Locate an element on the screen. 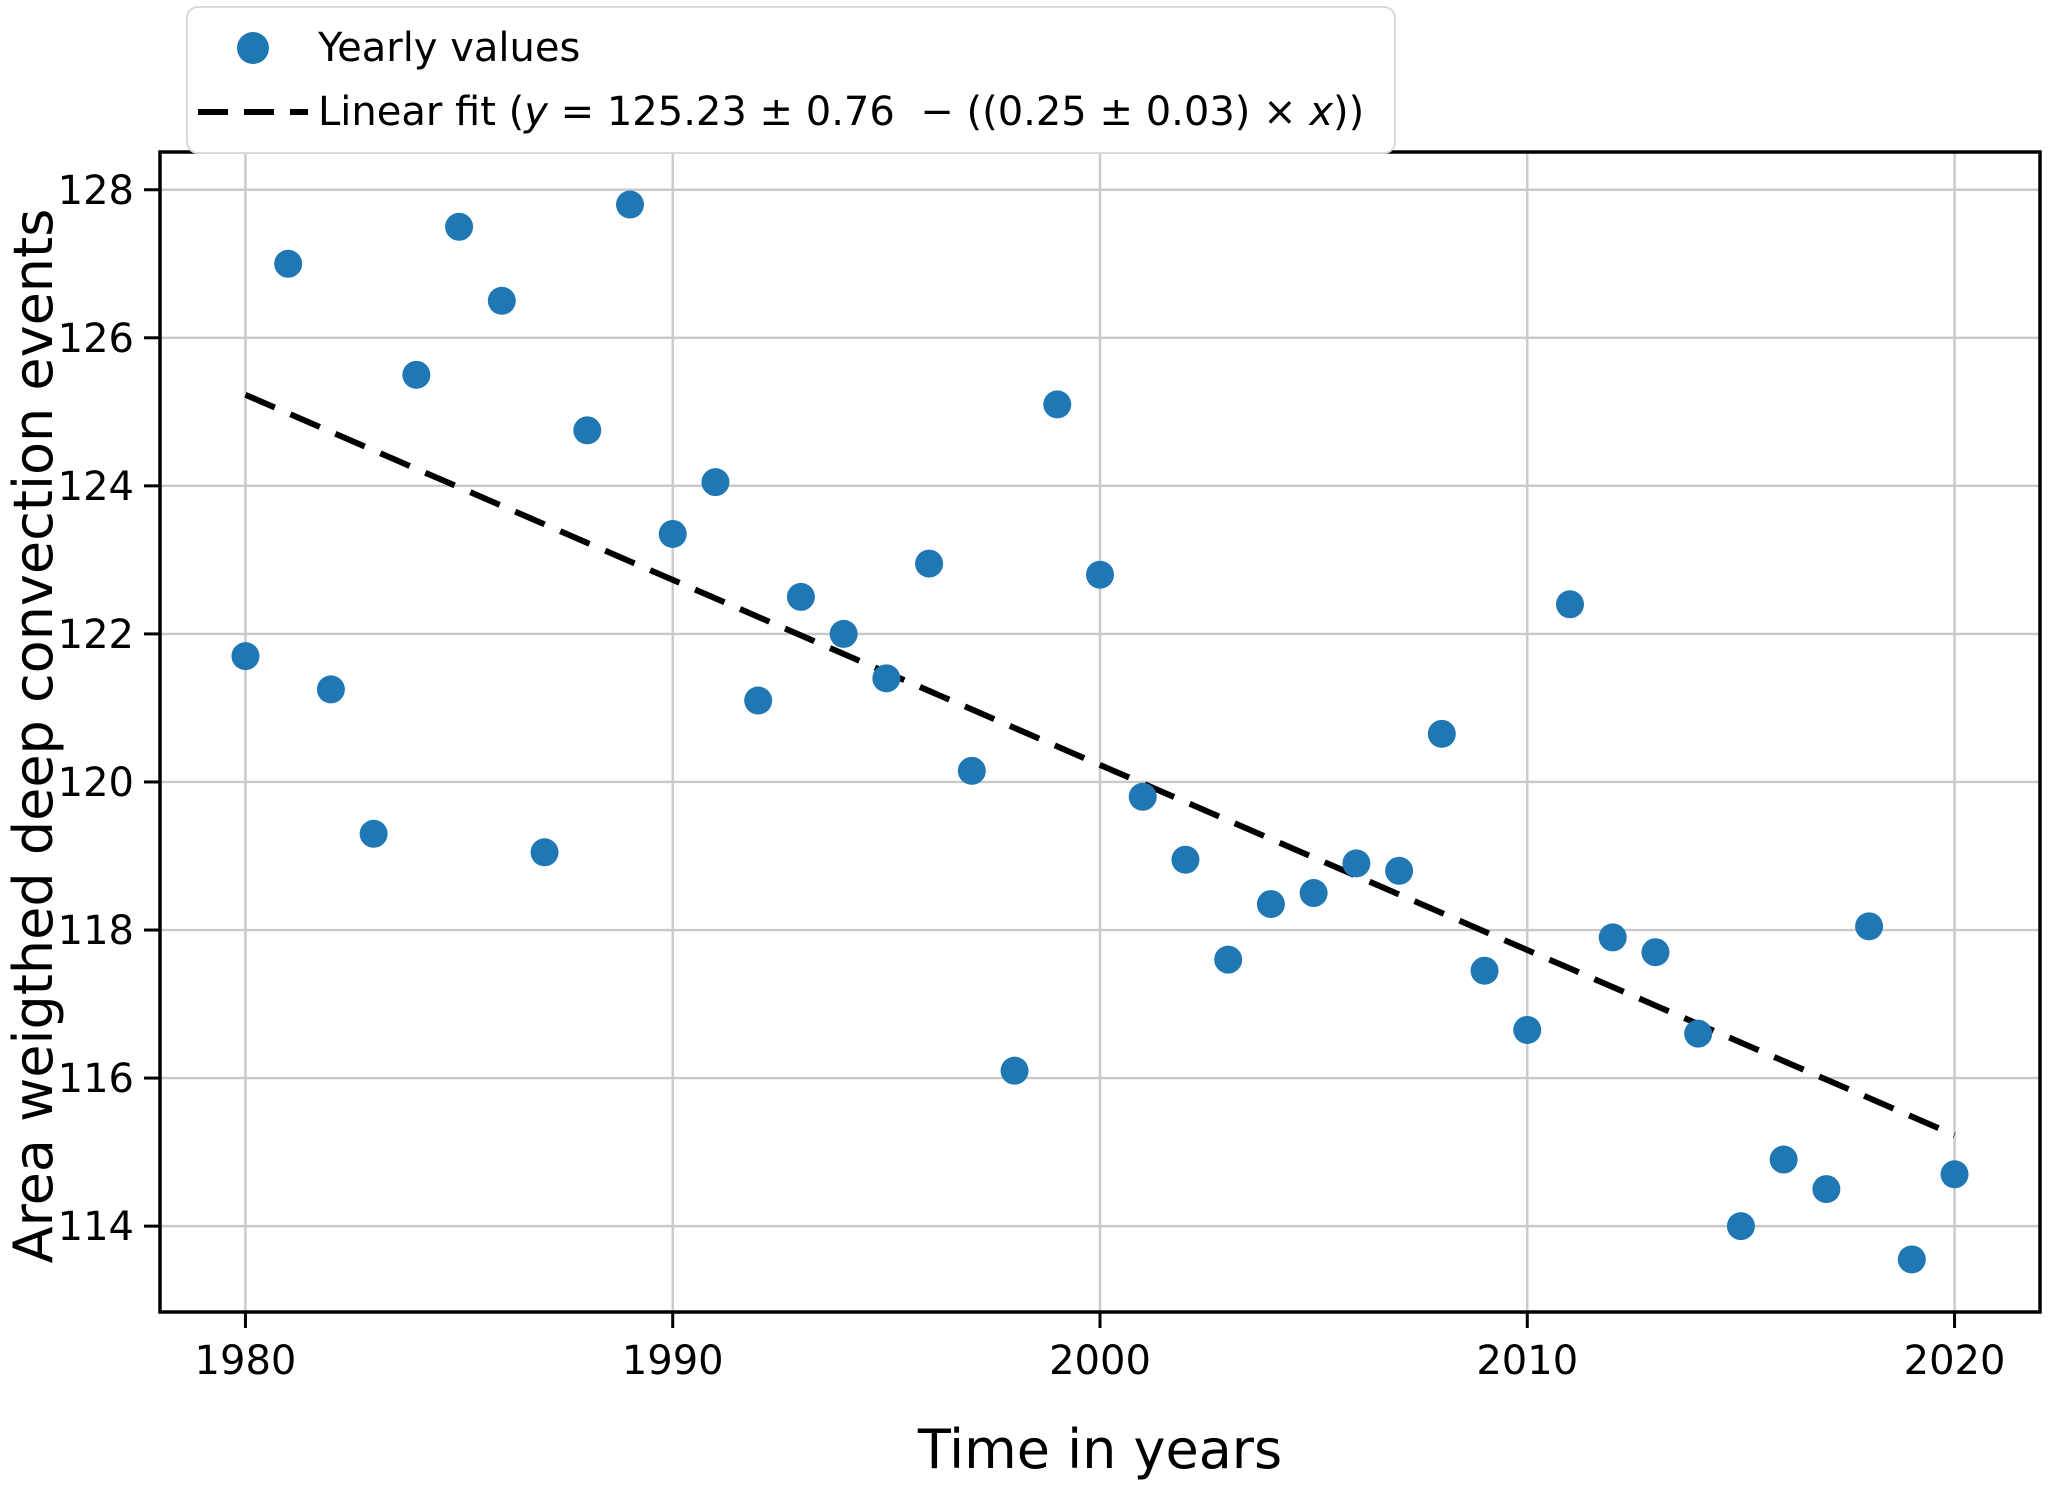 Image resolution: width=2067 pixels, height=1504 pixels. scatter-marker-icon is located at coordinates (253, 48).